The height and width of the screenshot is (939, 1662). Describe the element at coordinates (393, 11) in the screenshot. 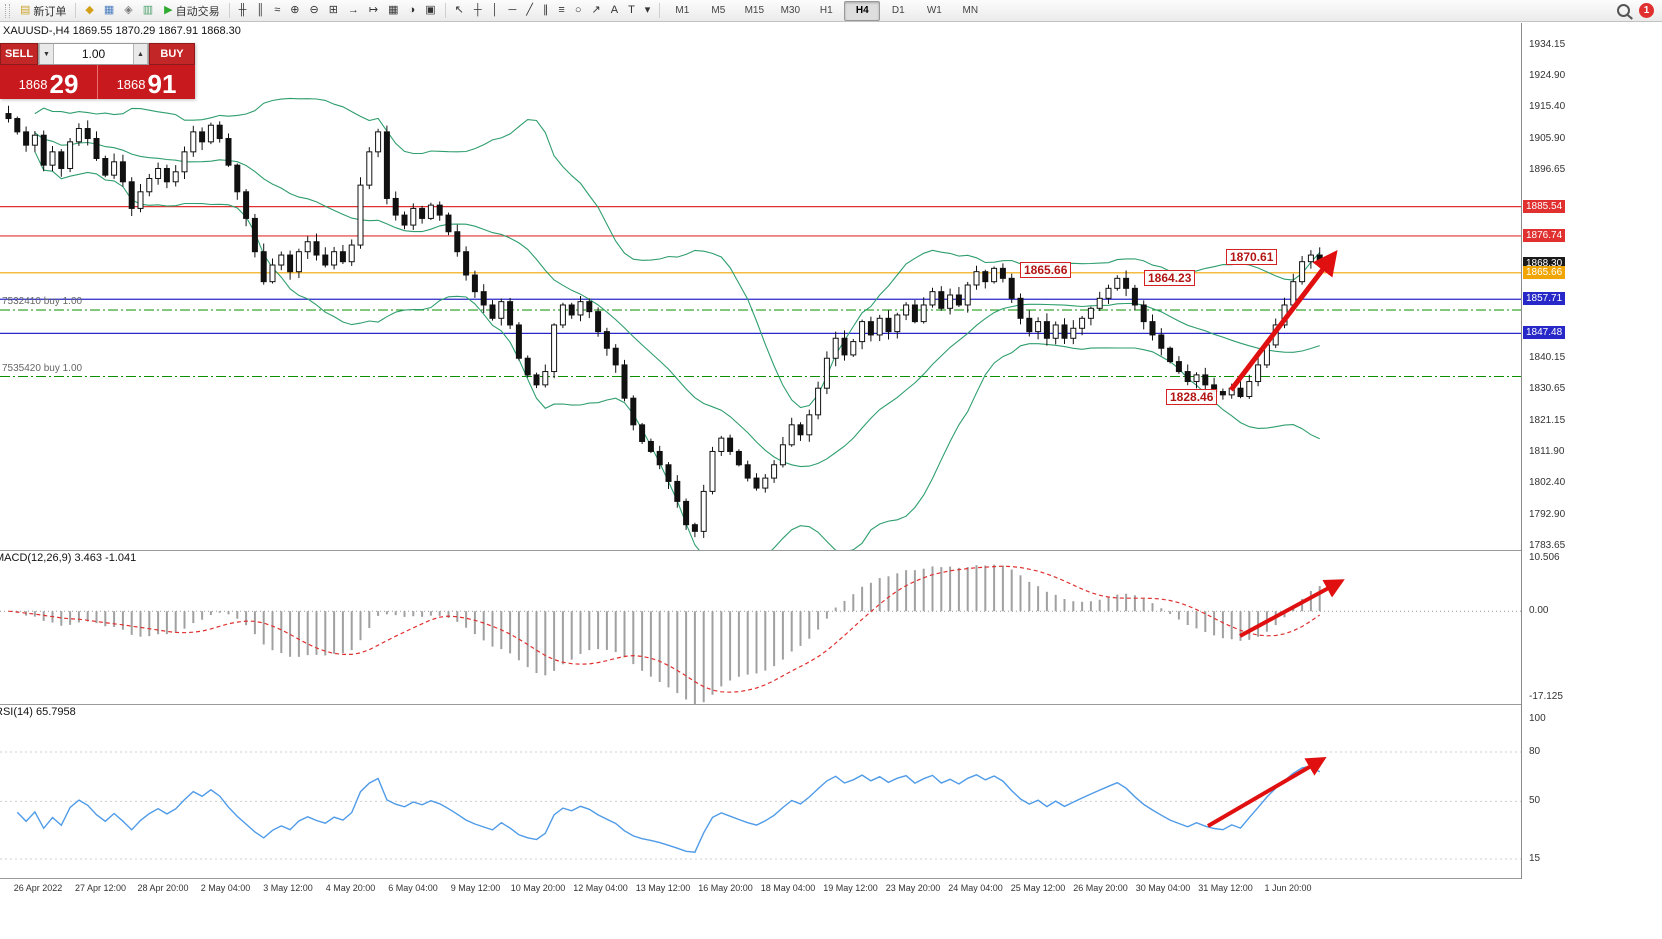

I see `new-chart-icon: ▦` at that location.